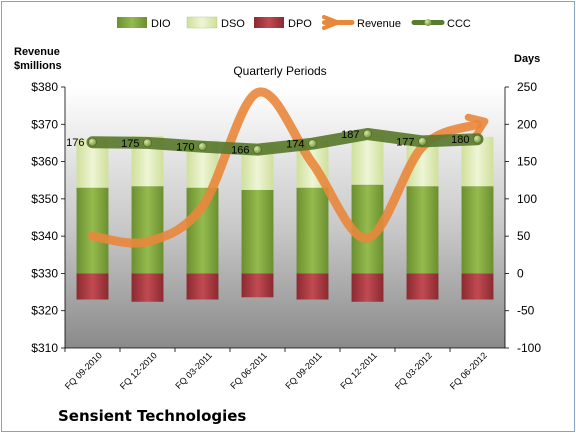 This screenshot has height=433, width=576. Describe the element at coordinates (428, 22) in the screenshot. I see `legend-swatch-ccc-dot` at that location.